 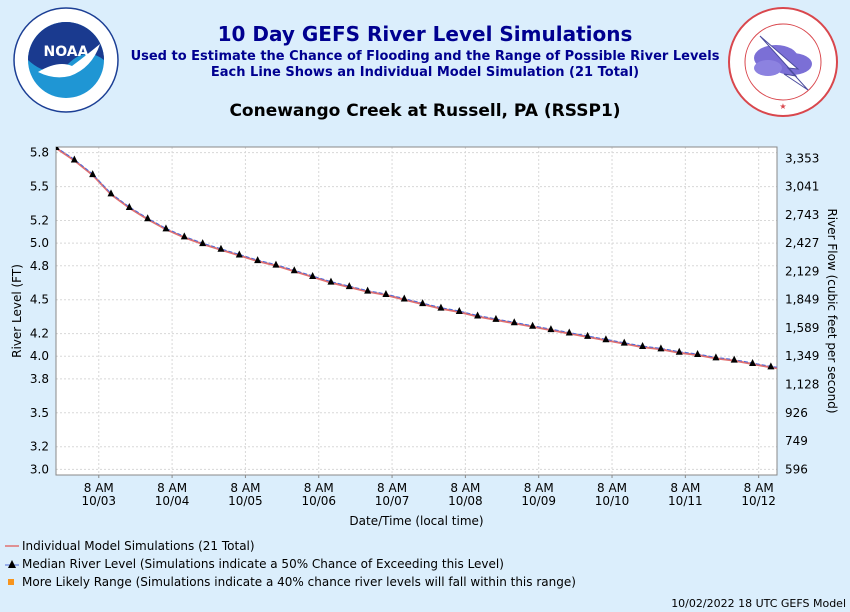 What do you see at coordinates (39, 469) in the screenshot?
I see `y-tick-label: 3.0` at bounding box center [39, 469].